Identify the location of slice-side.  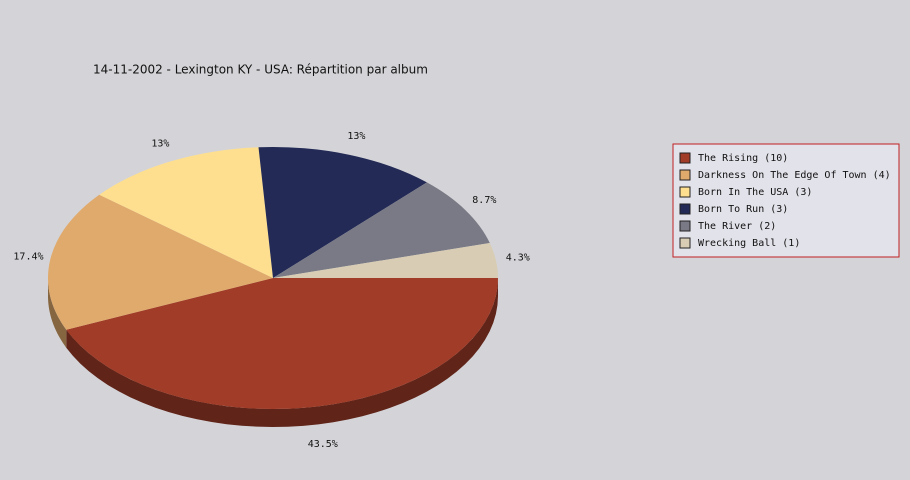
(57, 313).